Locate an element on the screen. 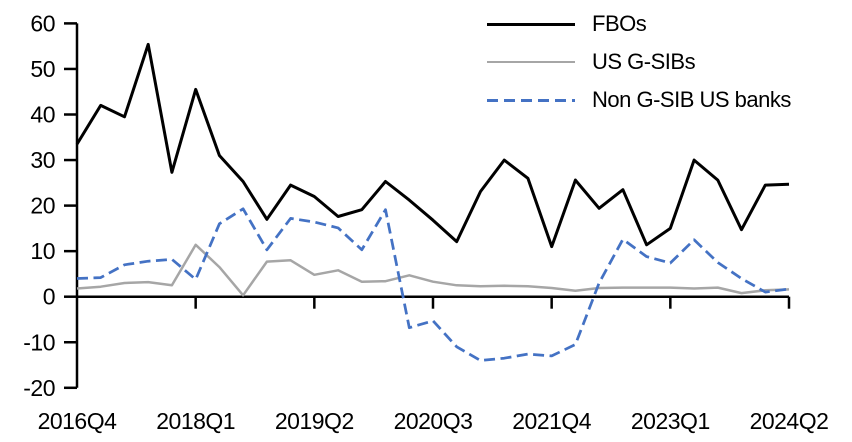  legend-label-non-g-sib-us-banks: Non G-SIB US banks is located at coordinates (691, 99).